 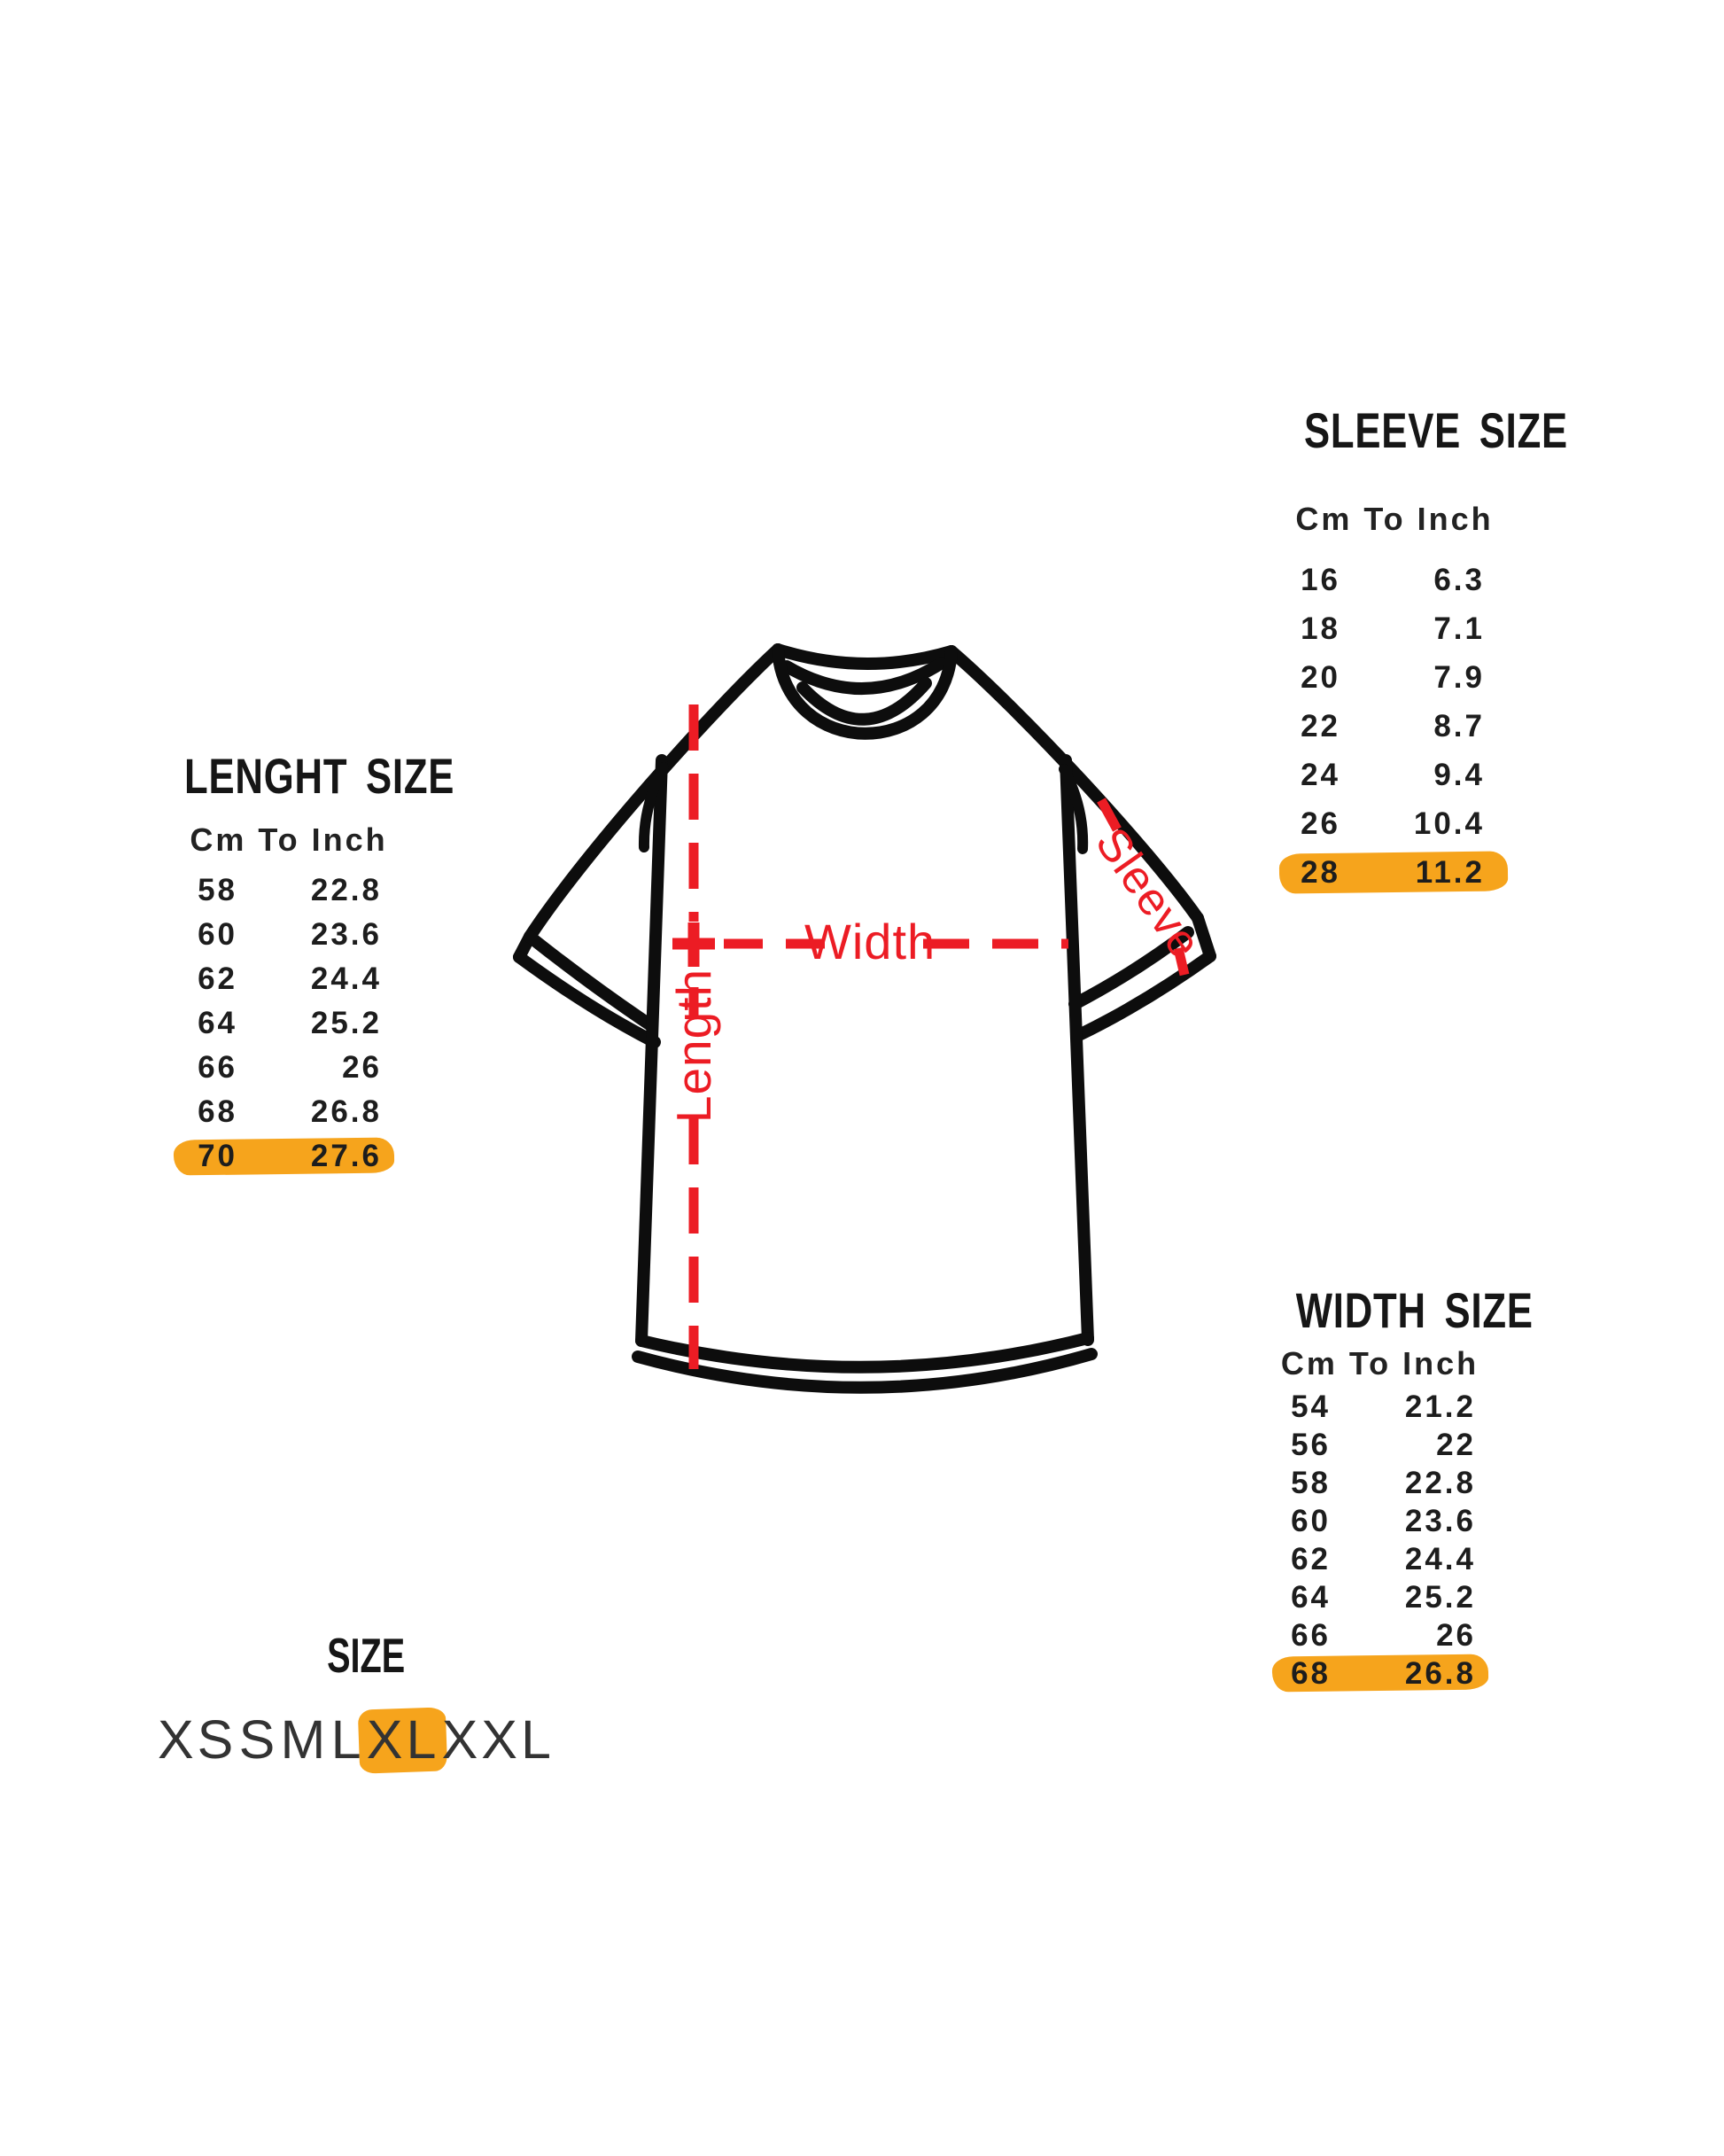 What do you see at coordinates (319, 776) in the screenshot?
I see `length-size-title-text: LENGHT SIZE` at bounding box center [319, 776].